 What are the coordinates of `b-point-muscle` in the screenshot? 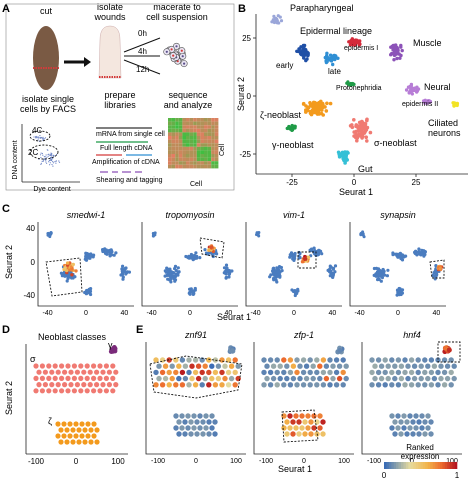 It's located at (394, 54).